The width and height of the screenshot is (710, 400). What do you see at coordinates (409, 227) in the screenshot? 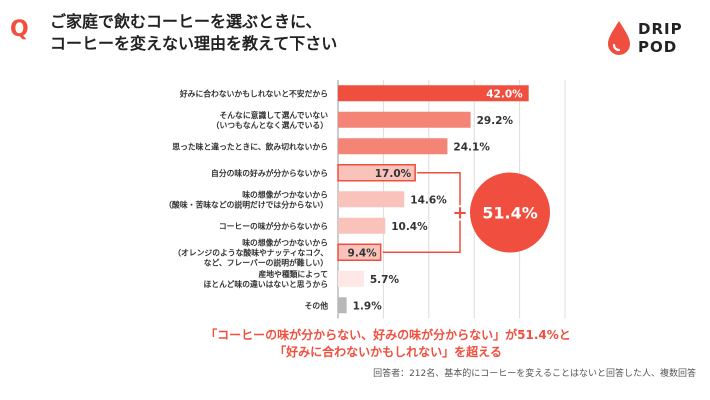
I see `value-label: 10.4%` at bounding box center [409, 227].